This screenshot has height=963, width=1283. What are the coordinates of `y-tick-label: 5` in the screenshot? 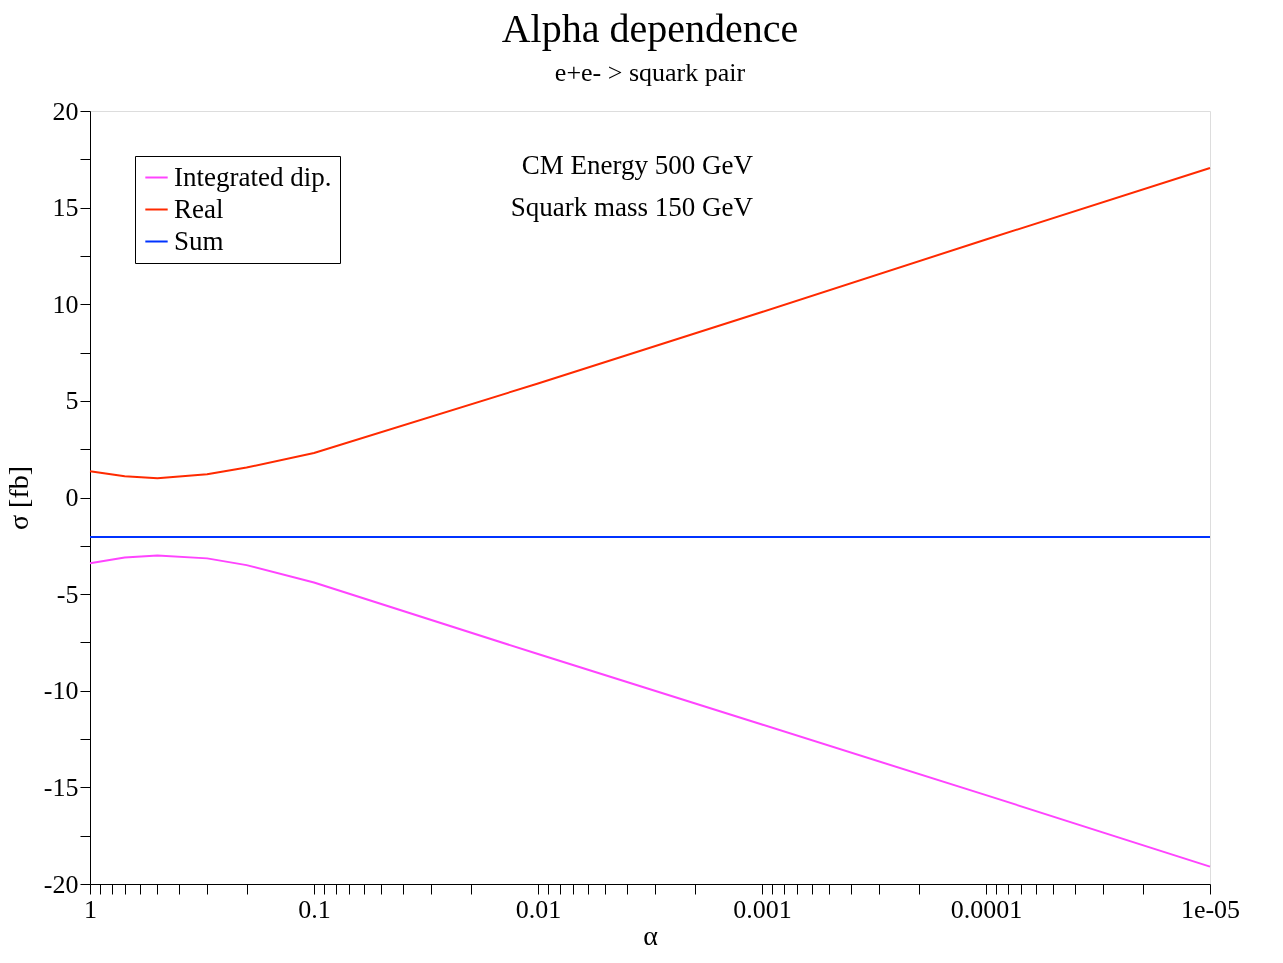 It's located at (72, 401).